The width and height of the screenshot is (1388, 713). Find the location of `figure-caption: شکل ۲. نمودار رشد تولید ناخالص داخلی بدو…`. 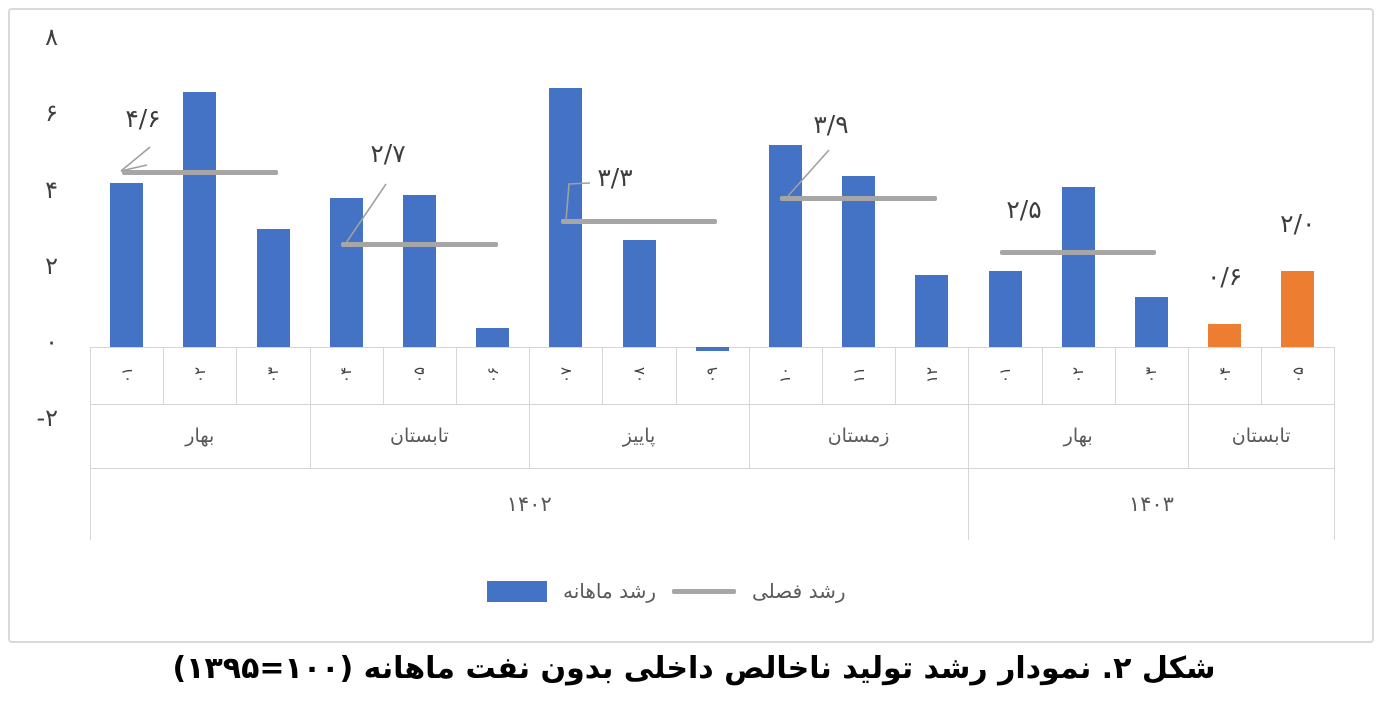

figure-caption: شکل ۲. نمودار رشد تولید ناخالص داخلی بدو… is located at coordinates (694, 668).